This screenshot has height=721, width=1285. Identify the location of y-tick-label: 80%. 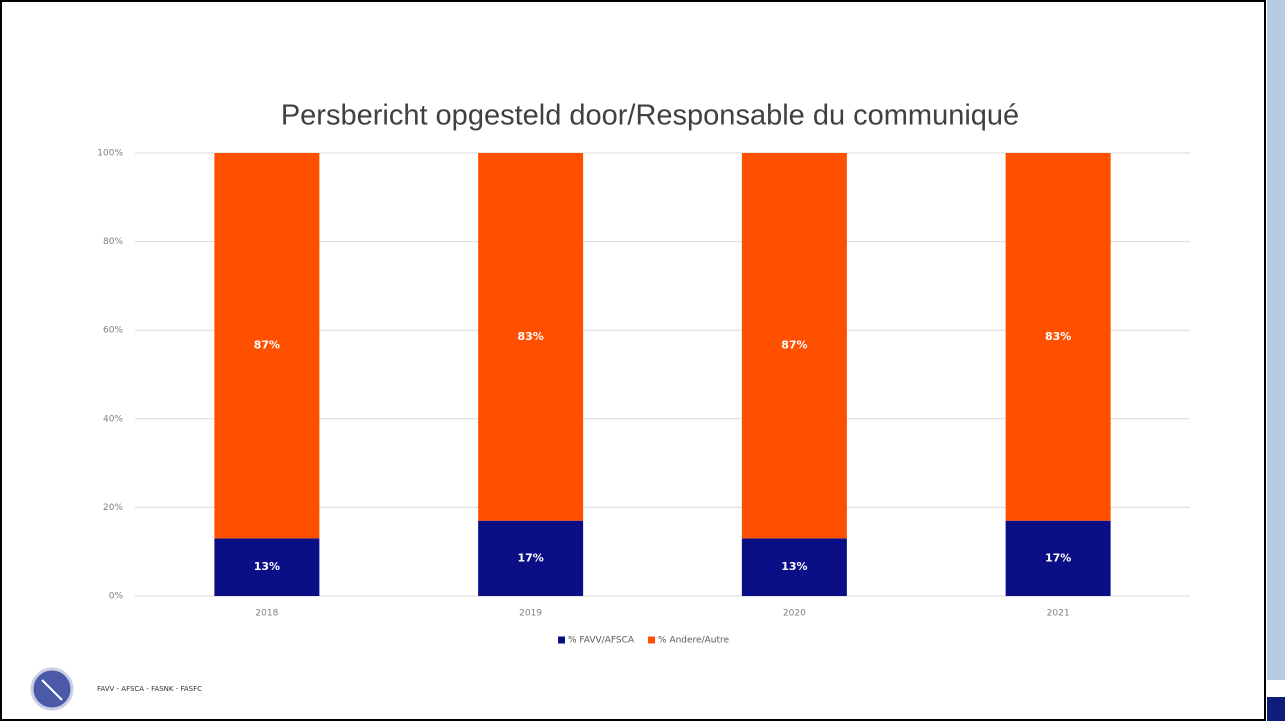
(113, 242).